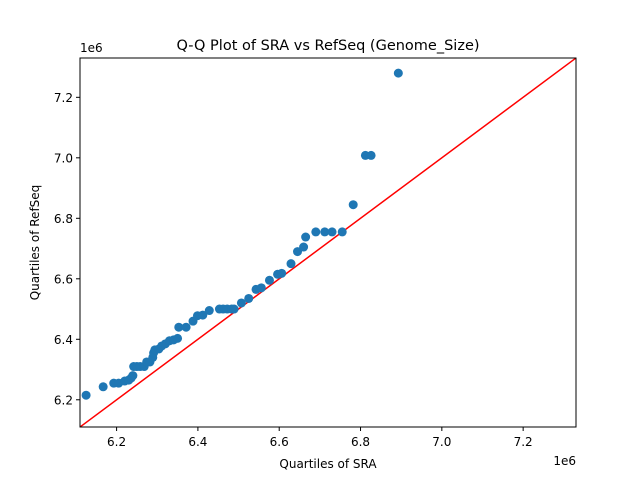 The height and width of the screenshot is (480, 640). I want to click on x-axis-ticks: 6.2 6.4 6.6 6.8 7.0 7.2, so click(320, 438).